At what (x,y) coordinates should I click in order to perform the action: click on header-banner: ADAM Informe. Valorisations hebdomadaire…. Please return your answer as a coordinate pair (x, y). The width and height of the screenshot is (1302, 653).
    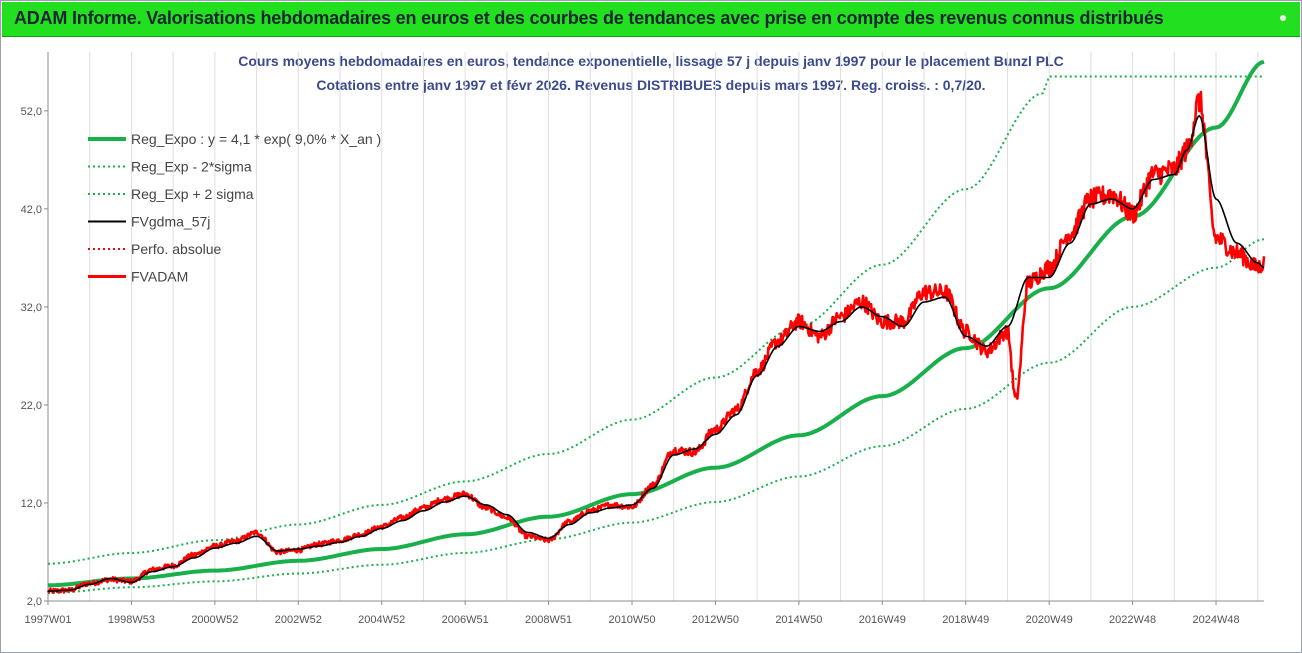
    Looking at the image, I should click on (651, 19).